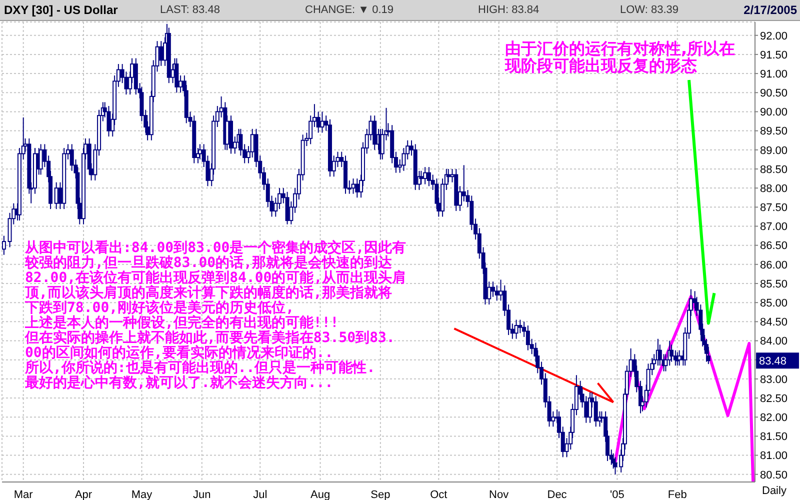 The width and height of the screenshot is (800, 500). Describe the element at coordinates (215, 248) in the screenshot. I see `annotation: 从图中可以看出:84.00到83.00是一个密集的成交区,因此有` at that location.